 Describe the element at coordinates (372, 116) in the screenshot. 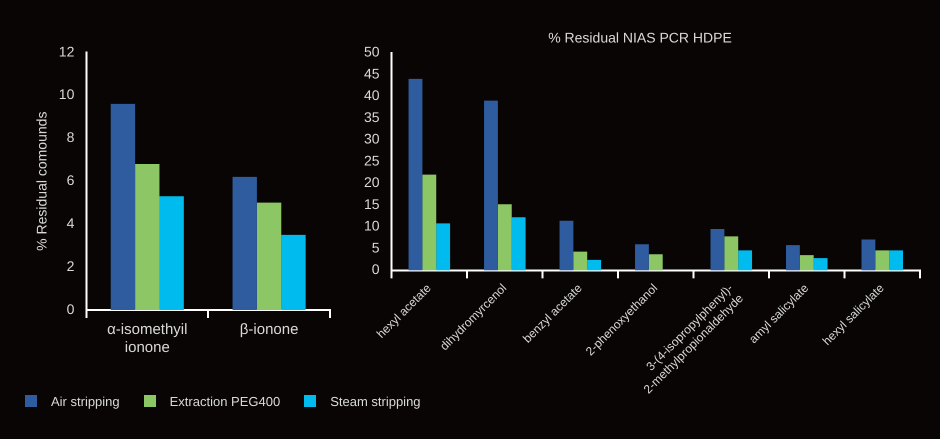

I see `y-tick-label: 35` at that location.